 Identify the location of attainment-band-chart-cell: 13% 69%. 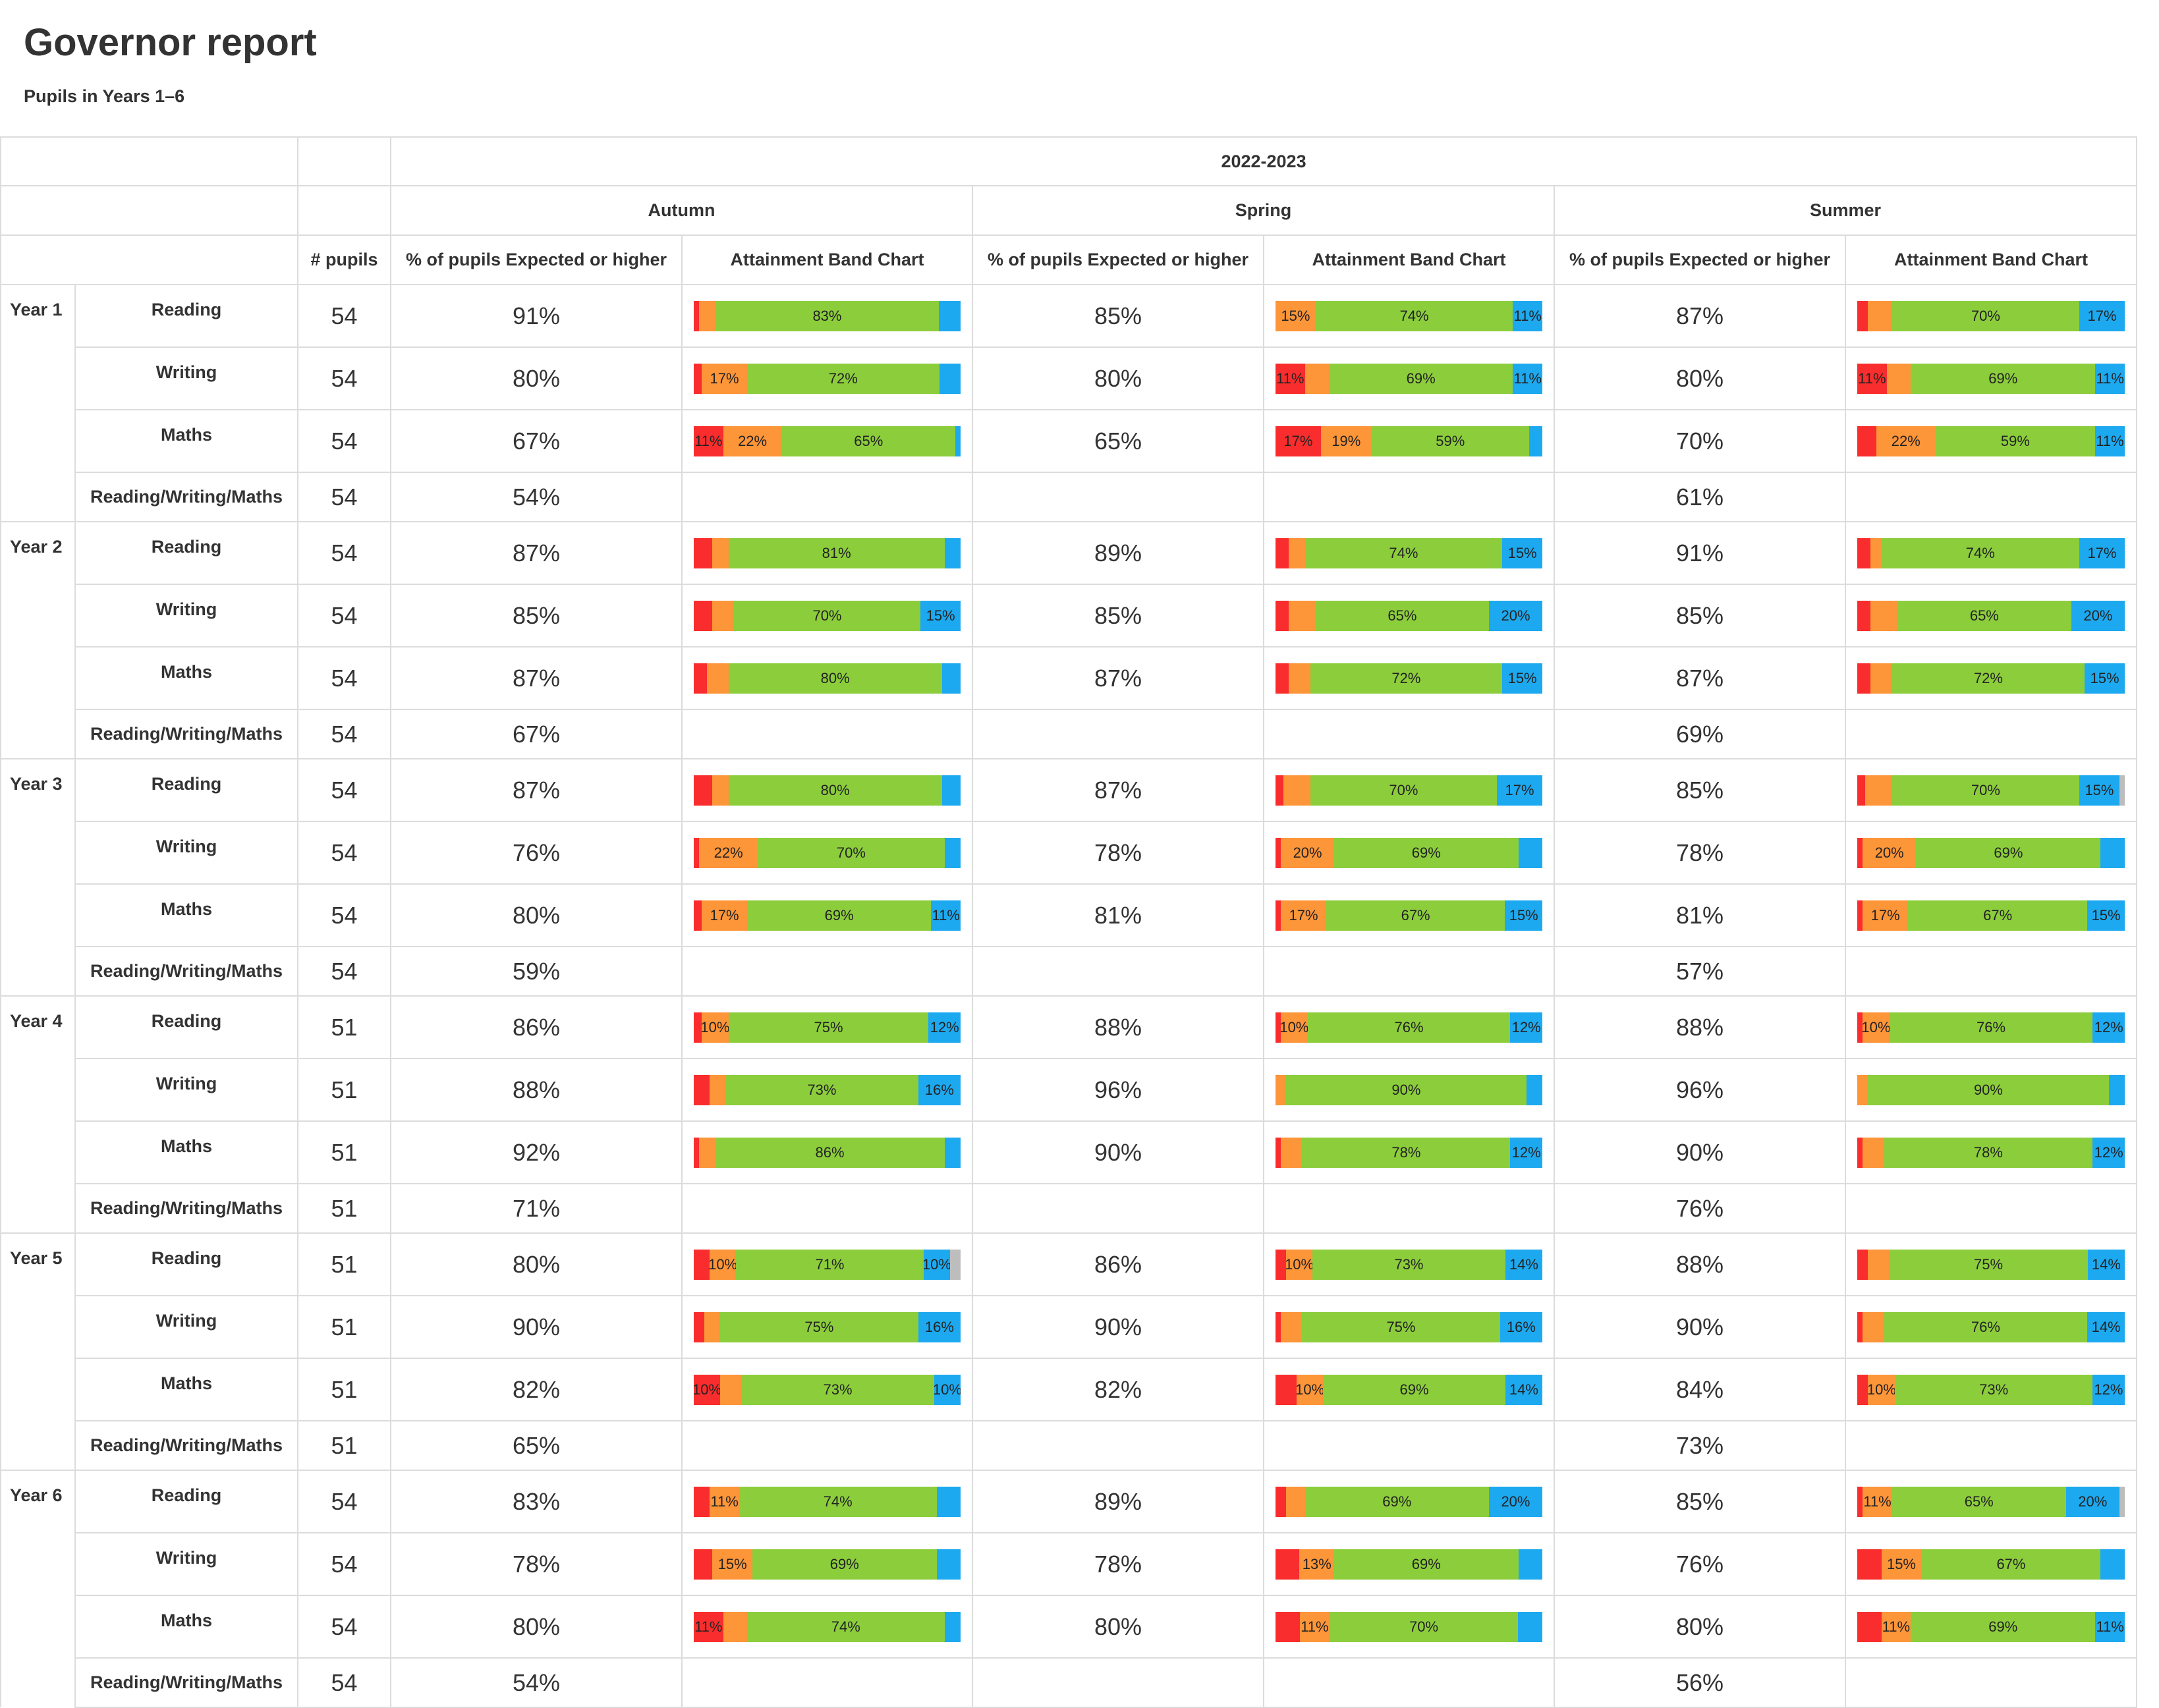
(1409, 1564).